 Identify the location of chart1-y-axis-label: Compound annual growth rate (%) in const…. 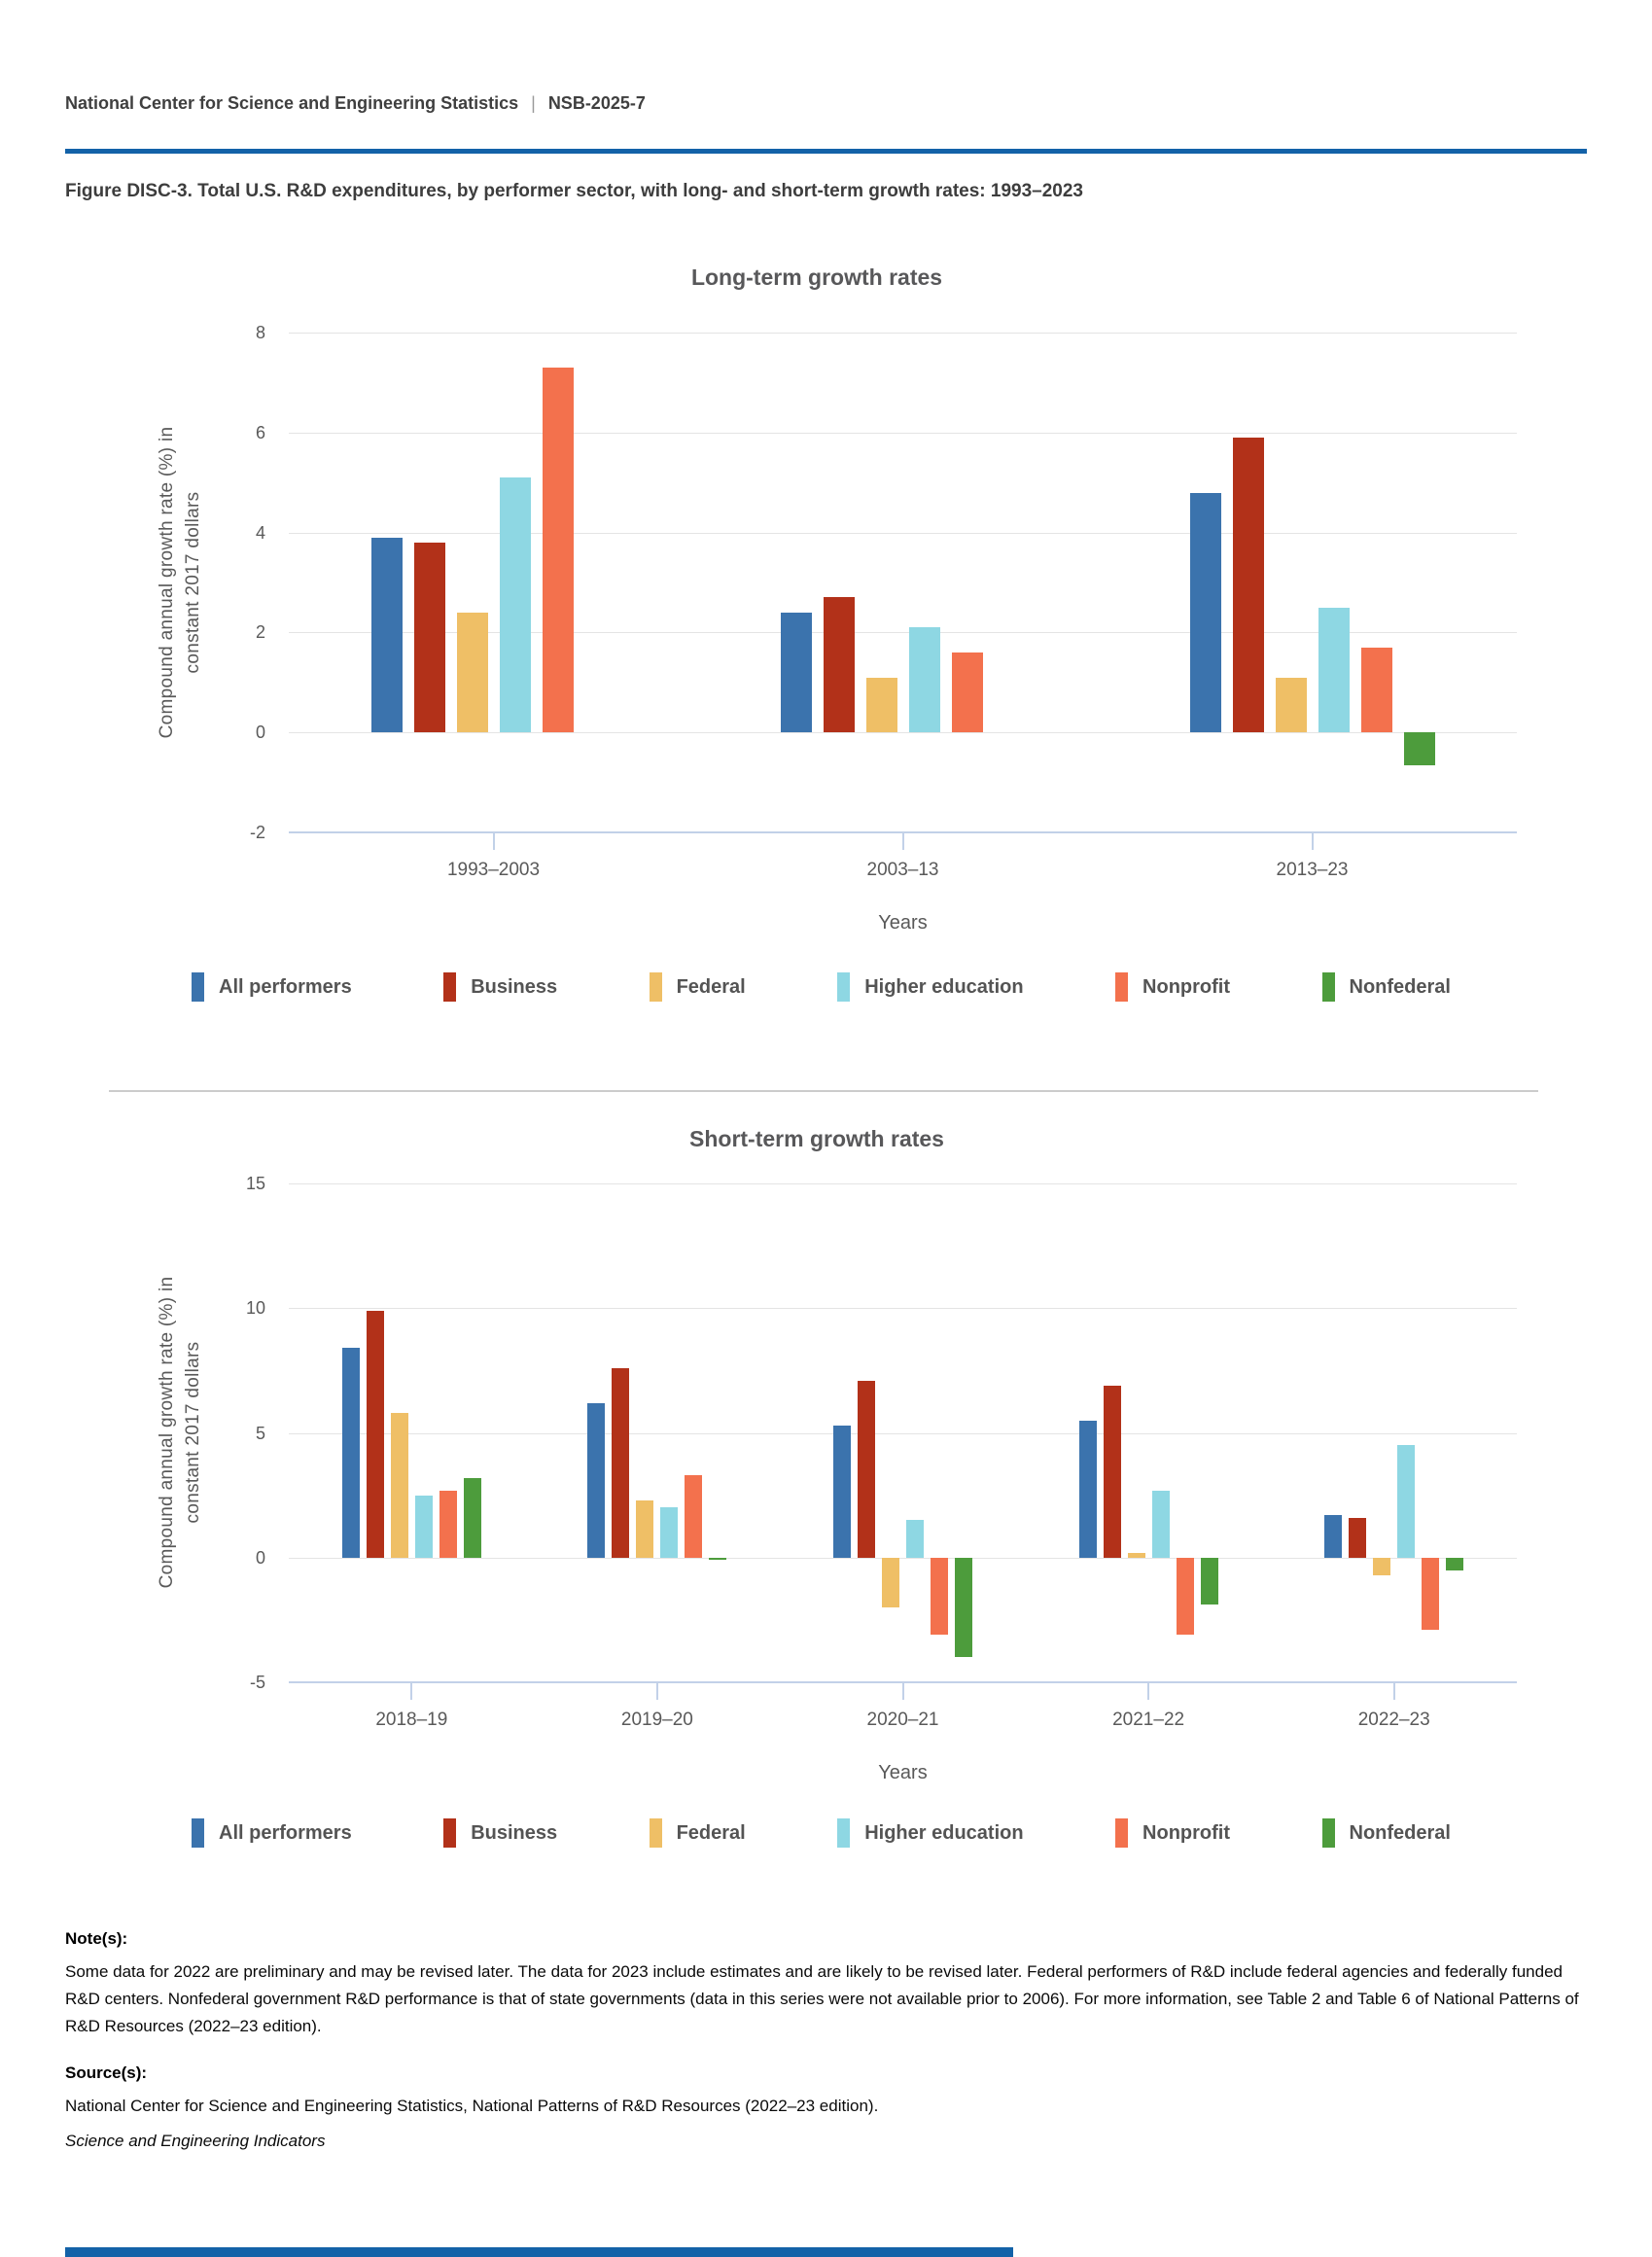
(180, 583).